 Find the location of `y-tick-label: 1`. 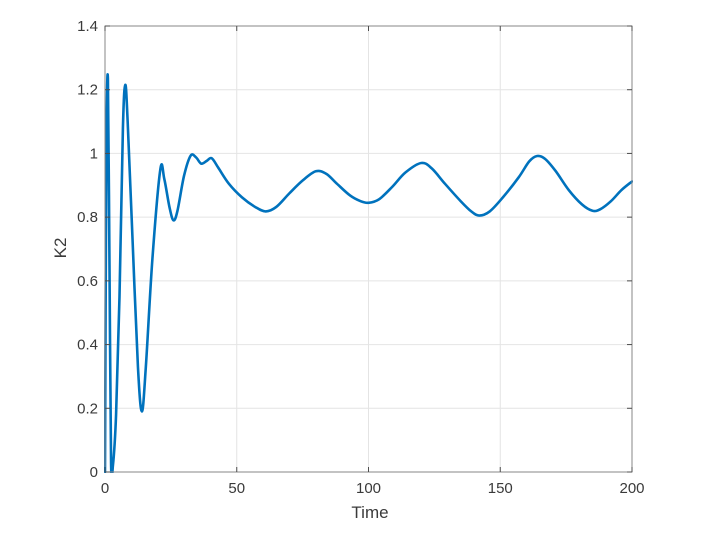

y-tick-label: 1 is located at coordinates (94, 153).